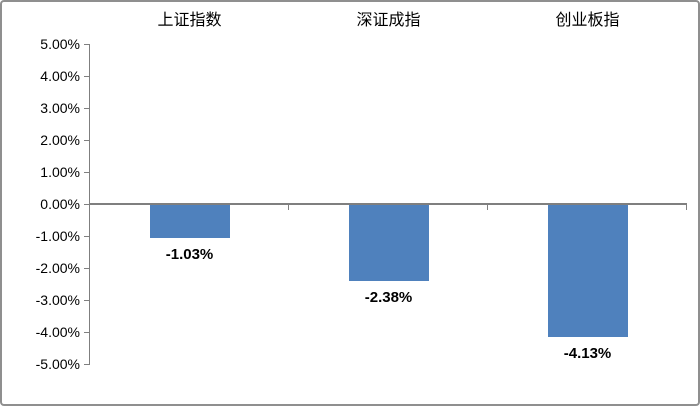  Describe the element at coordinates (60, 204) in the screenshot. I see `value-axis-tick-label: 0.00%` at that location.